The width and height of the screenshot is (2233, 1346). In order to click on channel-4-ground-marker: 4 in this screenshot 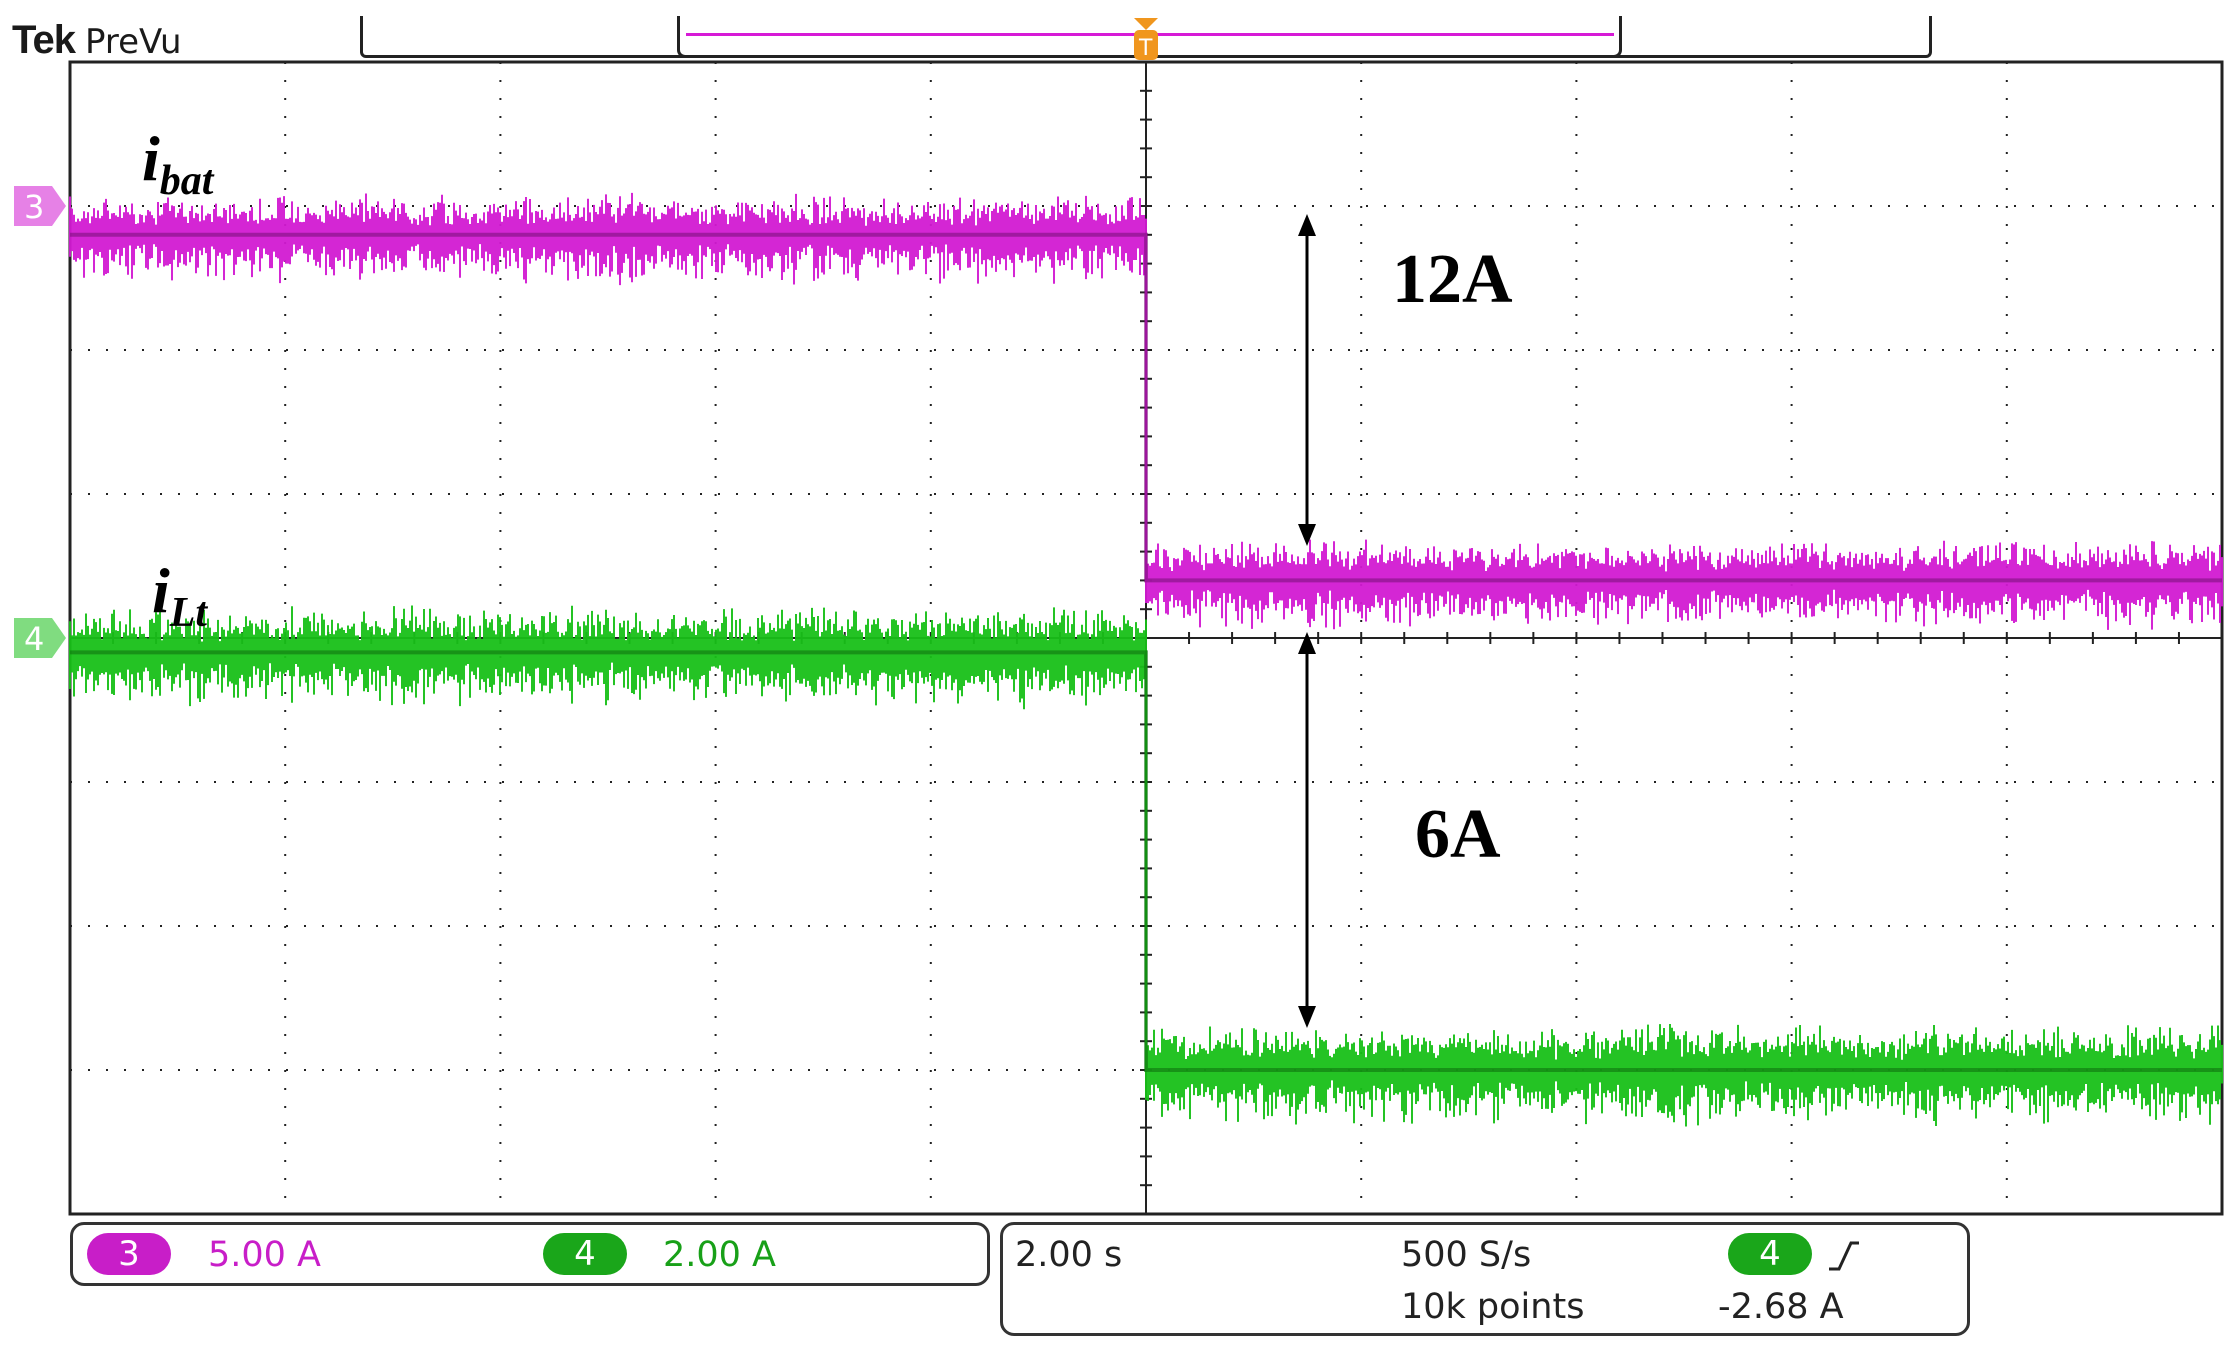, I will do `click(40, 638)`.